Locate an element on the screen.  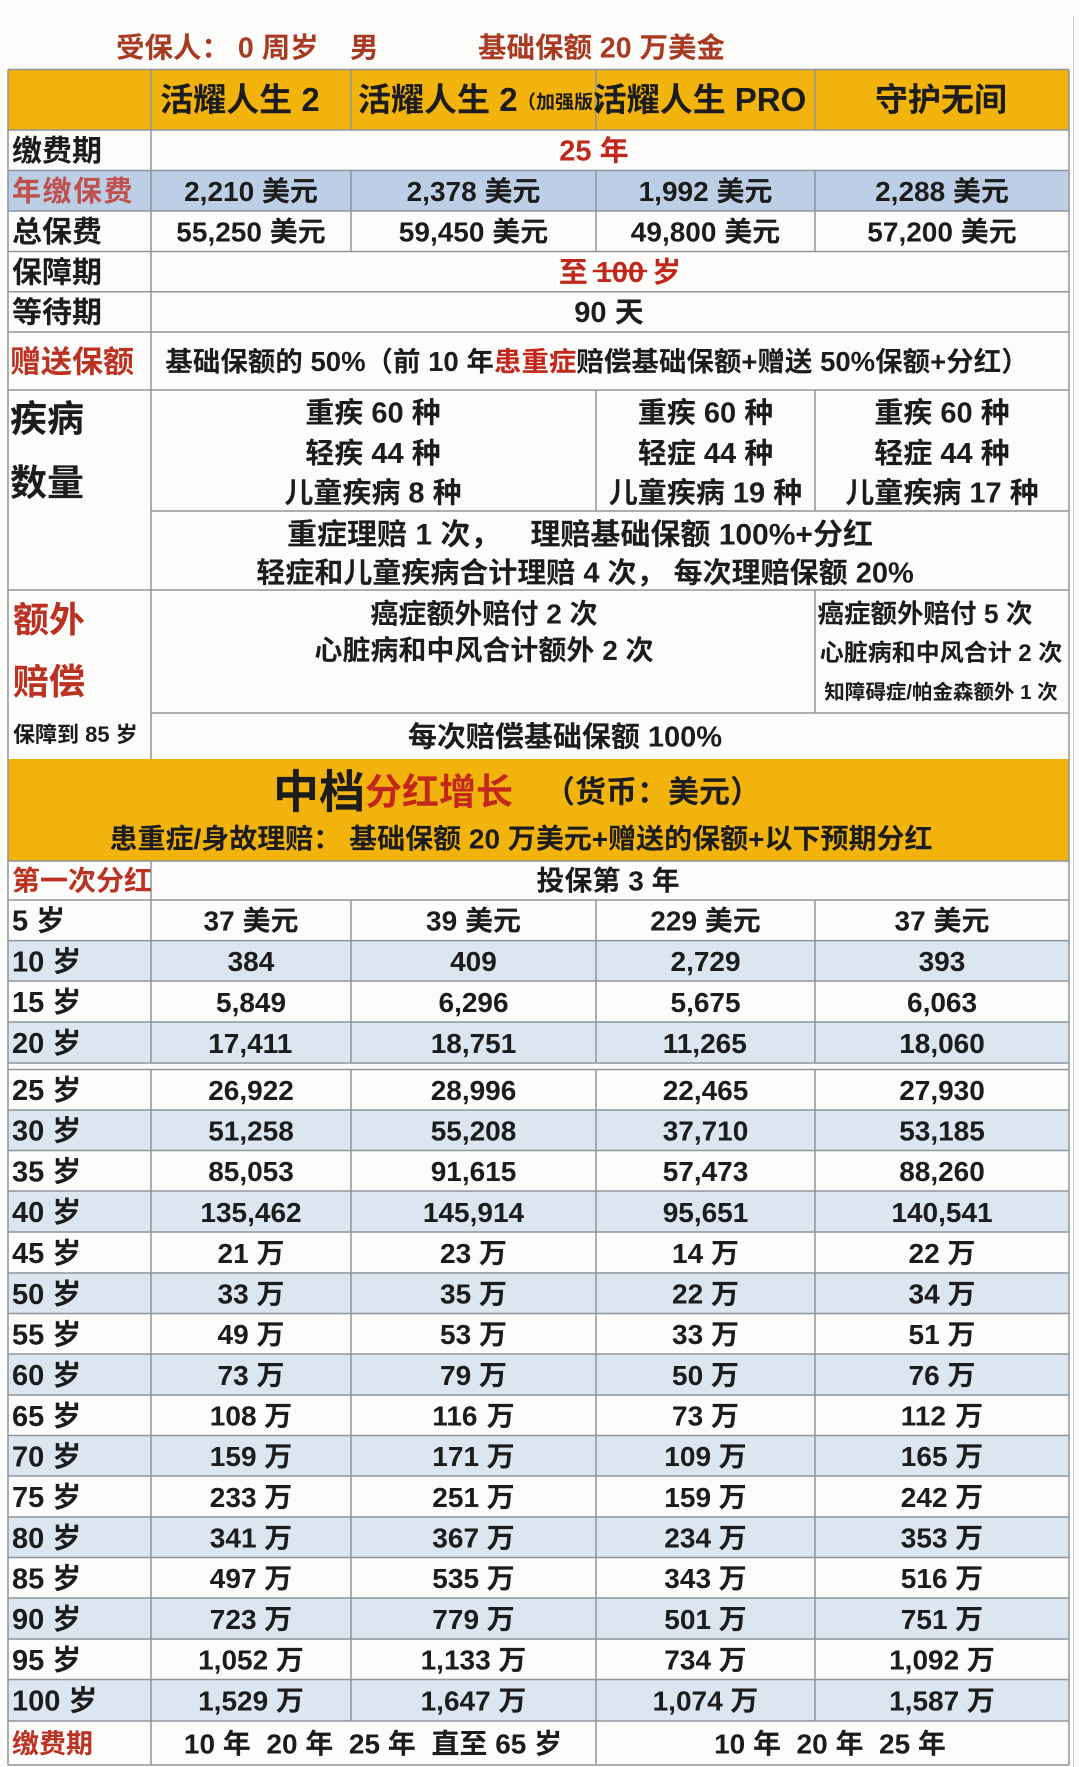
svg-text: 501 is located at coordinates (687, 1619).